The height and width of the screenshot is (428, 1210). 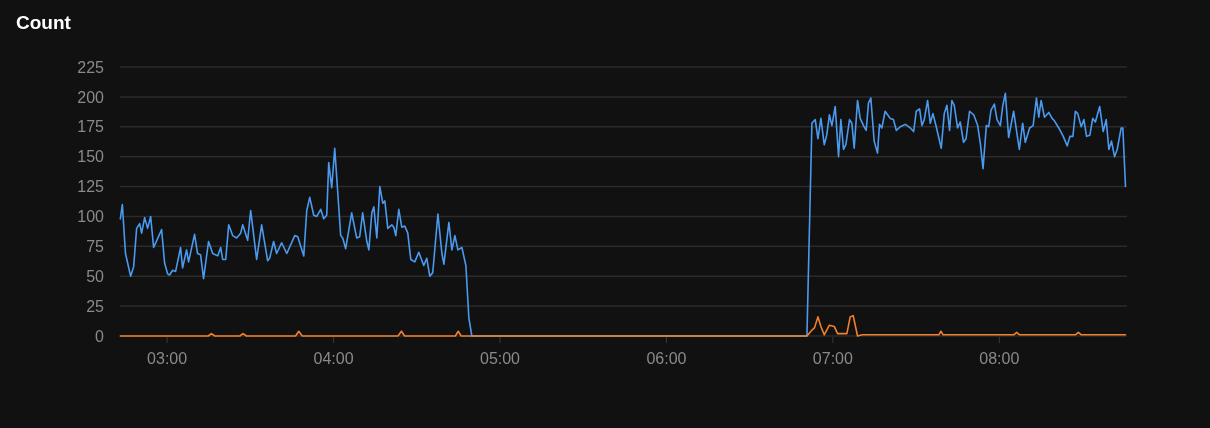 I want to click on line-series, so click(x=623, y=325).